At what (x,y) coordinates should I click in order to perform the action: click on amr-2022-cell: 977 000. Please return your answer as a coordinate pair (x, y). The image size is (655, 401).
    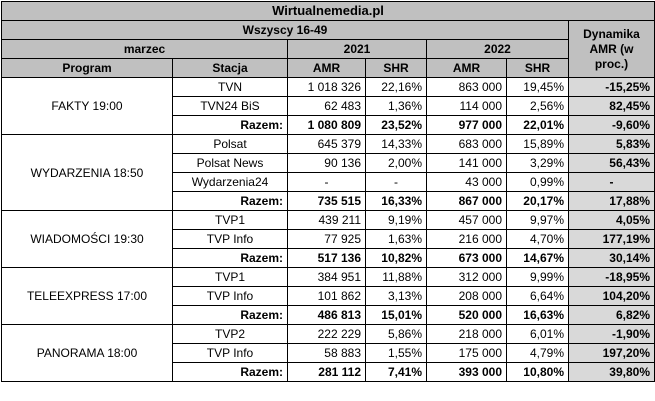
    Looking at the image, I should click on (466, 125).